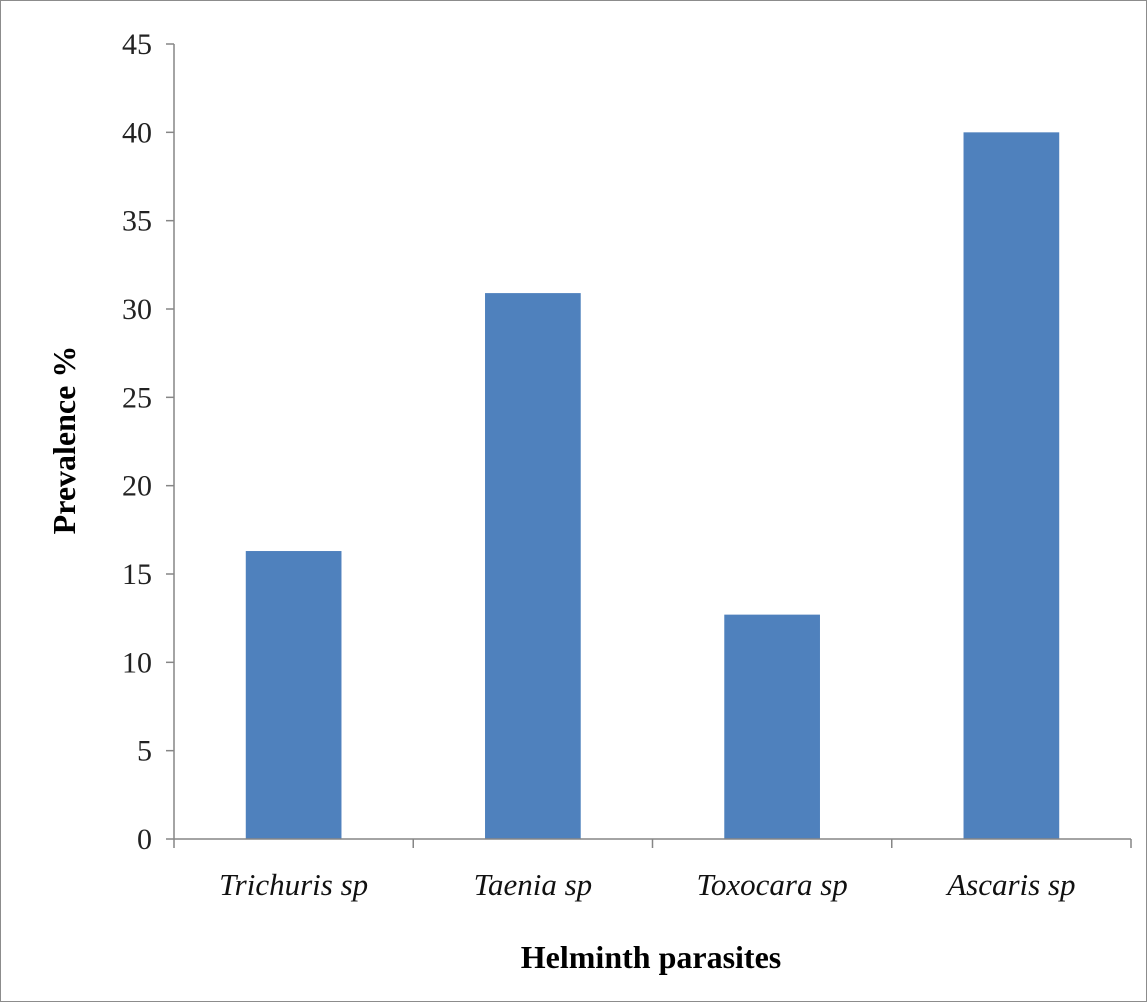 Image resolution: width=1147 pixels, height=1002 pixels. I want to click on y-axis-ticks: 0 5 10 15 20 25 30 35 40 45, so click(148, 442).